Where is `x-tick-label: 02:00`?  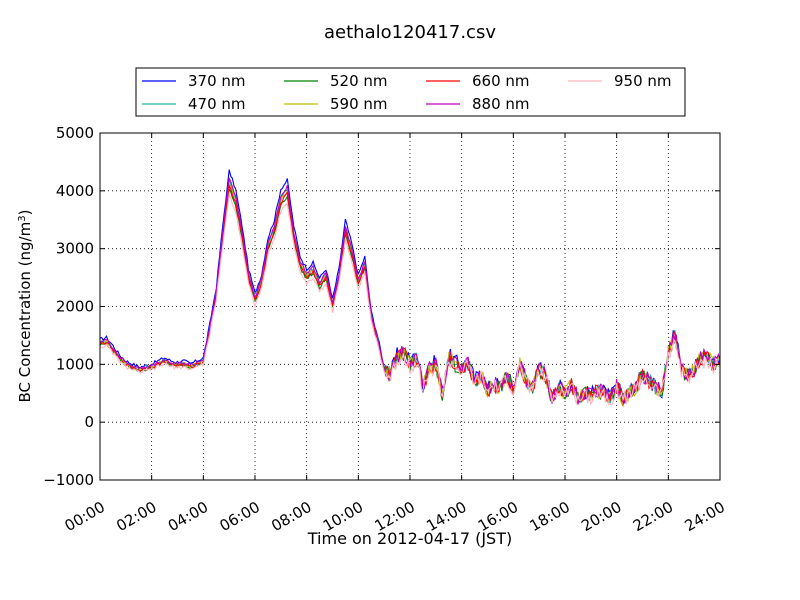 x-tick-label: 02:00 is located at coordinates (136, 516).